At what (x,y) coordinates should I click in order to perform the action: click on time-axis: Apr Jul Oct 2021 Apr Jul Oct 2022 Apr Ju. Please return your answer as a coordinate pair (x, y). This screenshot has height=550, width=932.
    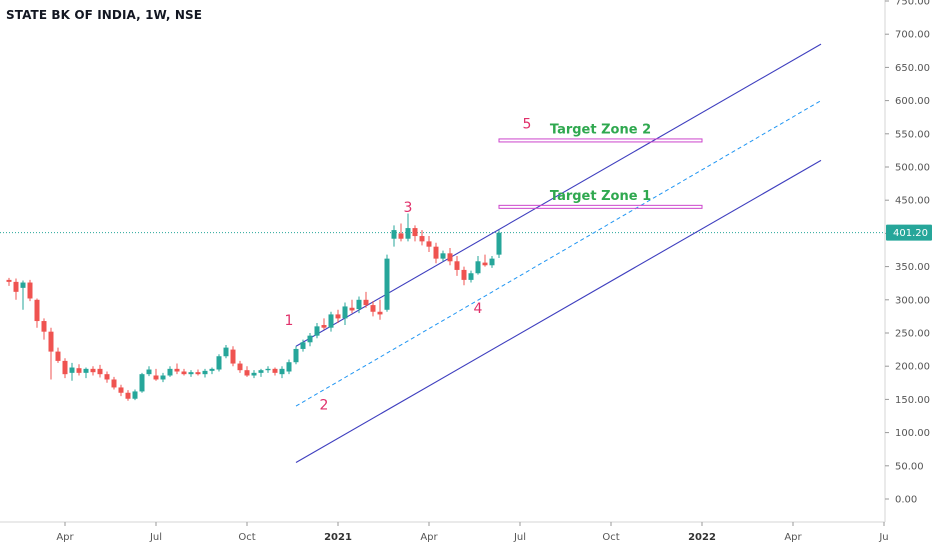
    Looking at the image, I should click on (444, 532).